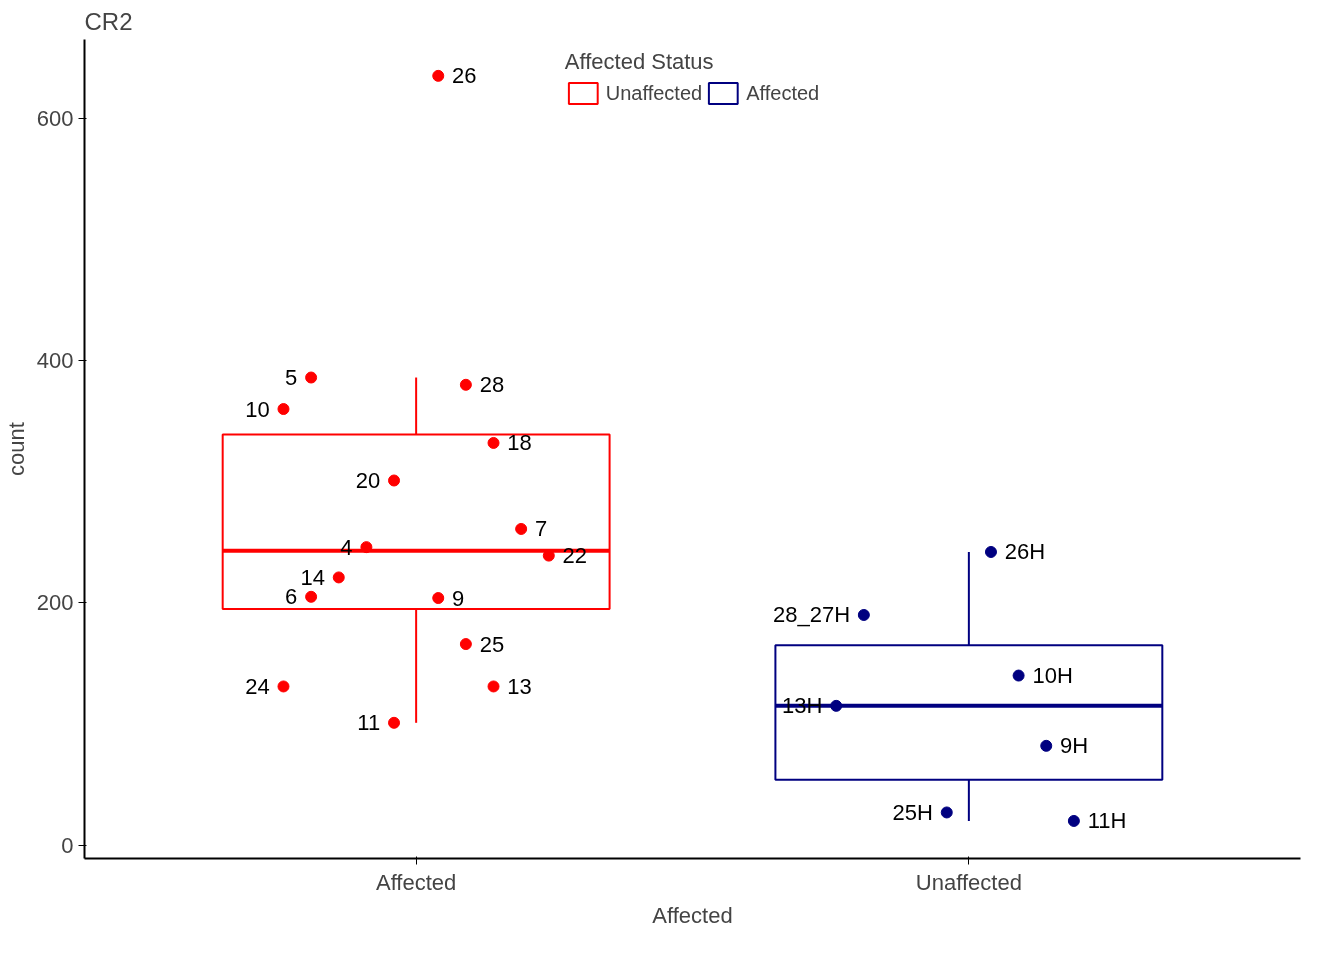  I want to click on annotation: 10, so click(257, 409).